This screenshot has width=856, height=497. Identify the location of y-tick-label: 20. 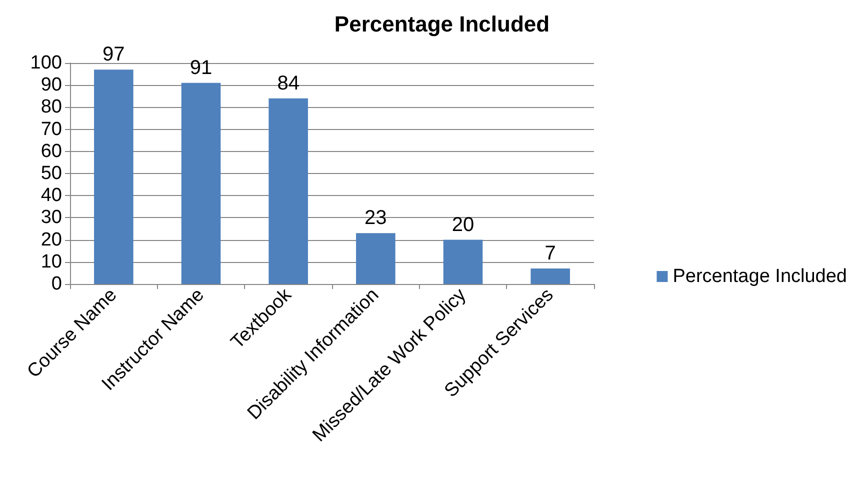
(51, 239).